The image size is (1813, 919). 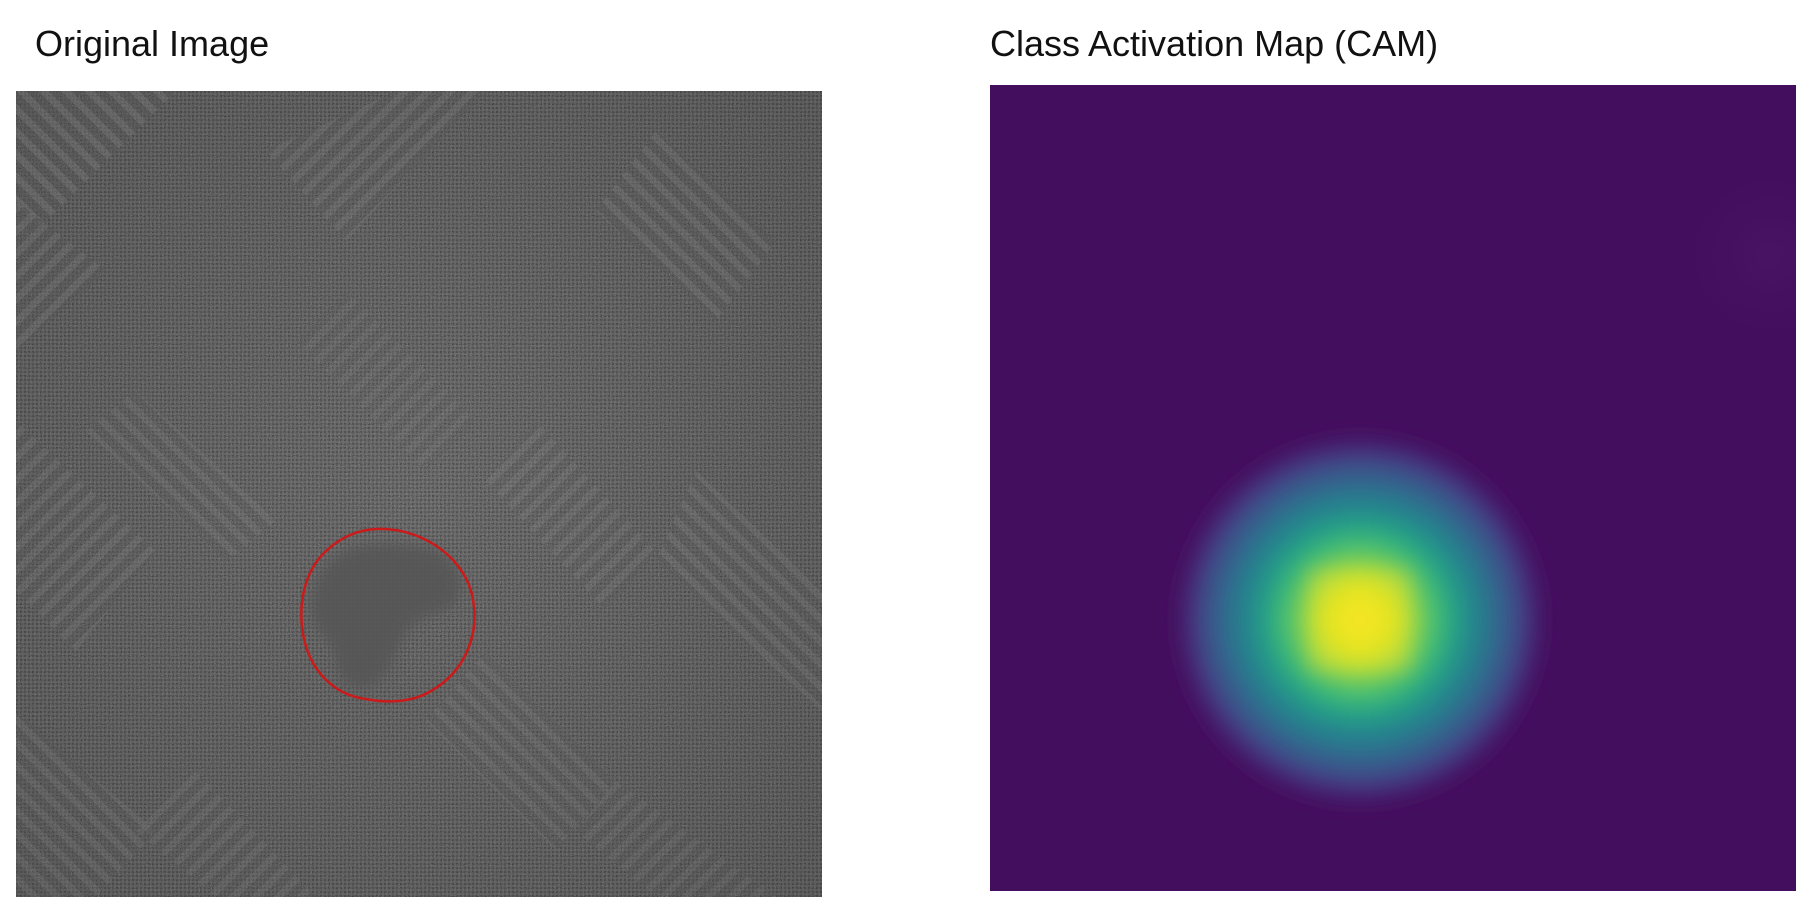 What do you see at coordinates (1214, 43) in the screenshot?
I see `cam-title: Class Activation Map (CAM)` at bounding box center [1214, 43].